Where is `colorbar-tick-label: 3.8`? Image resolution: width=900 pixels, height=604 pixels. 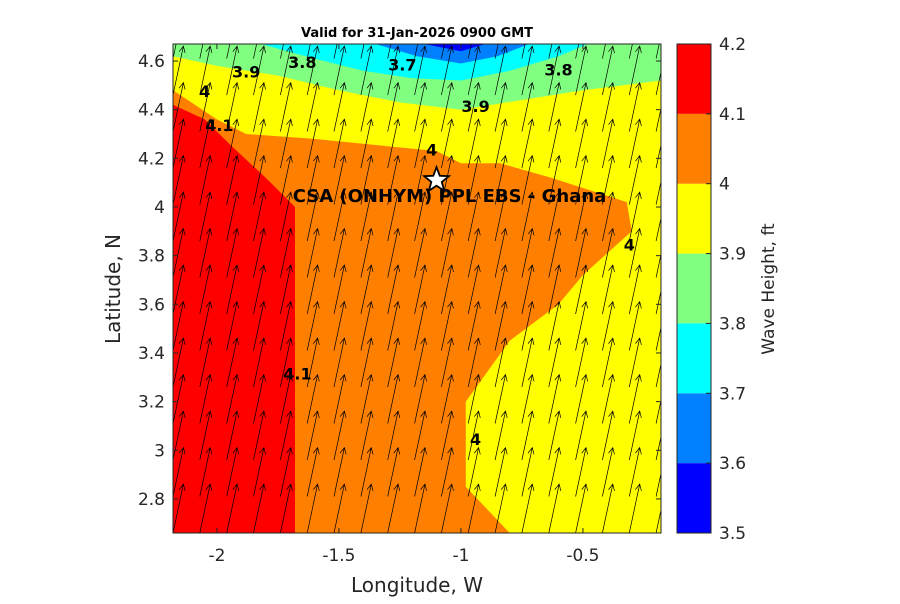 colorbar-tick-label: 3.8 is located at coordinates (732, 324).